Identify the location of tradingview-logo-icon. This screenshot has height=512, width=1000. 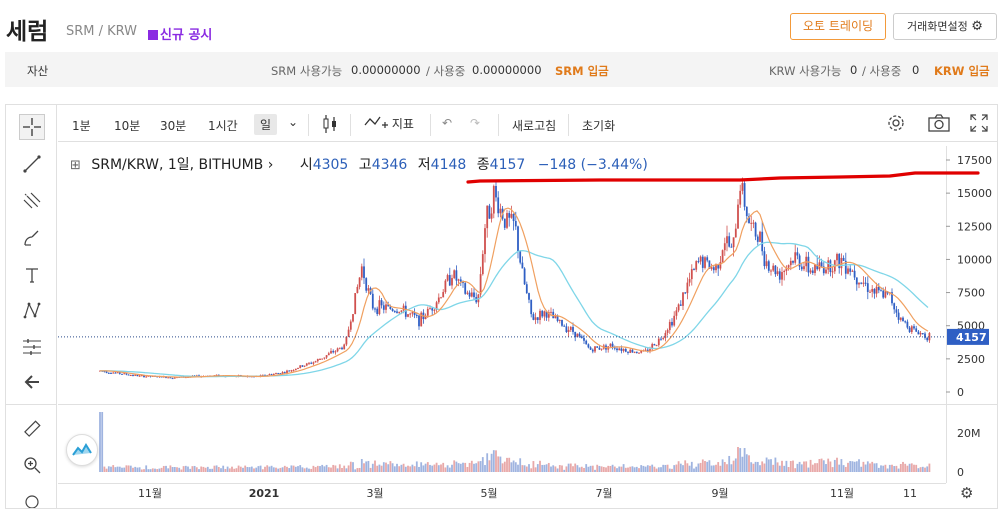
(82, 450).